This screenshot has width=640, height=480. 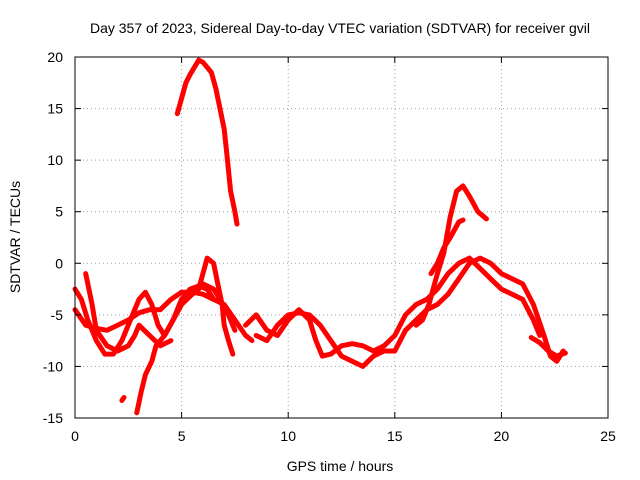 I want to click on x-tick-label: 20, so click(x=502, y=436).